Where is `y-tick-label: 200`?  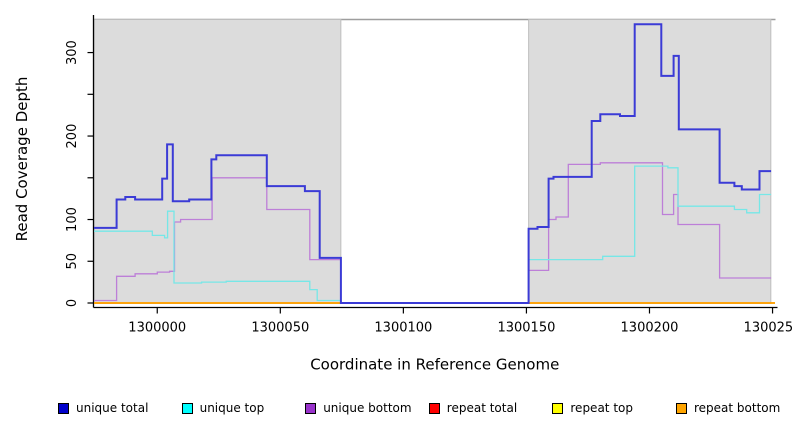 y-tick-label: 200 is located at coordinates (72, 136).